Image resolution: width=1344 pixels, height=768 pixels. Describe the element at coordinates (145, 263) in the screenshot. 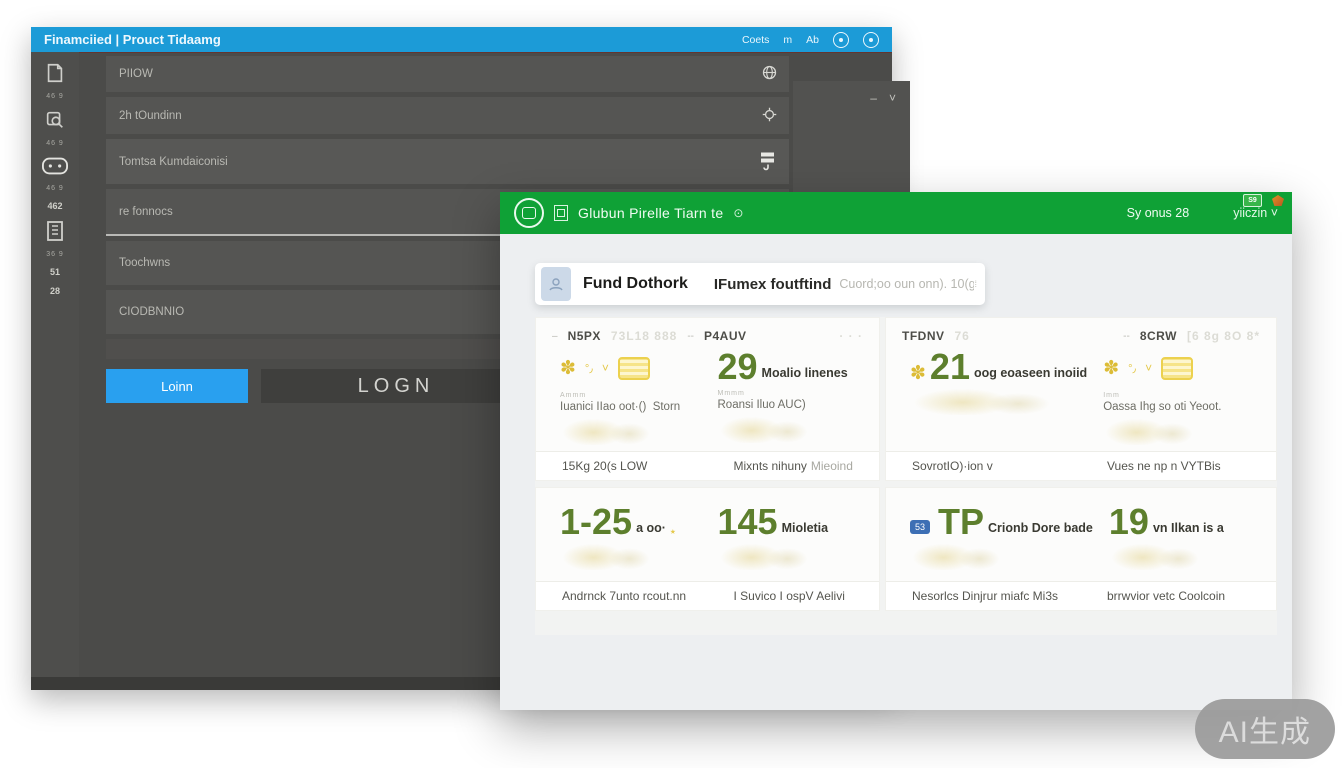

I see `field-label: Toochwns` at that location.